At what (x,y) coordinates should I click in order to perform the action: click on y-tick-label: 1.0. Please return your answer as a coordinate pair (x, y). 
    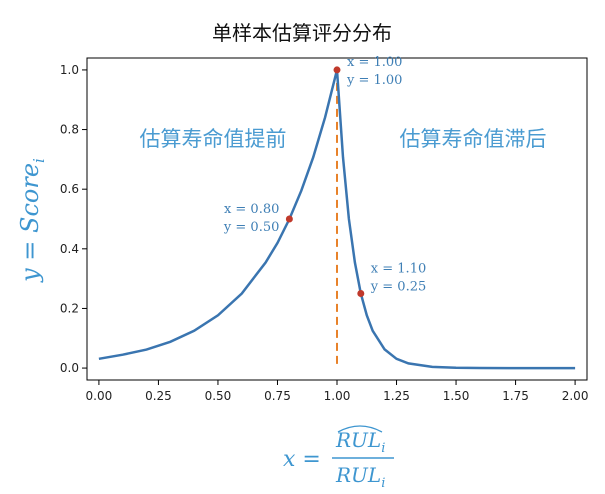
    Looking at the image, I should click on (69, 70).